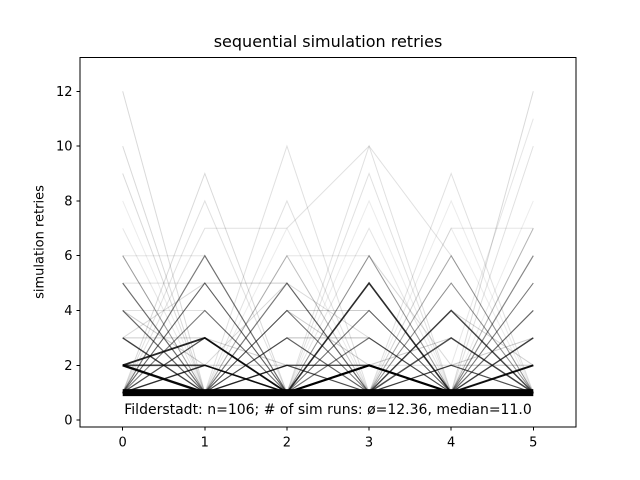  I want to click on x-tick-label: 4, so click(451, 443).